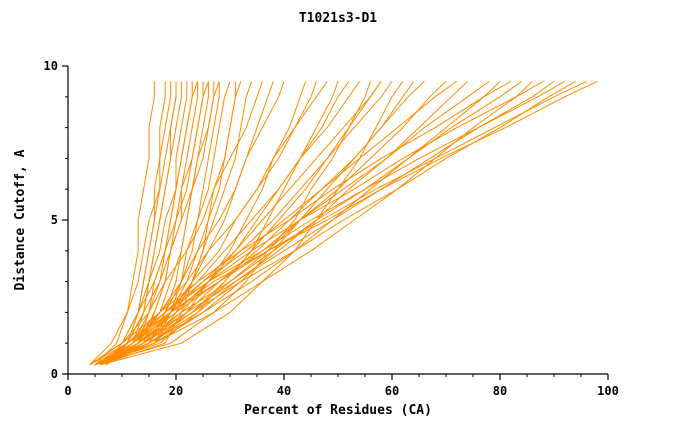 The height and width of the screenshot is (440, 680). I want to click on y-axis-label: Distance Cutoff, A, so click(20, 219).